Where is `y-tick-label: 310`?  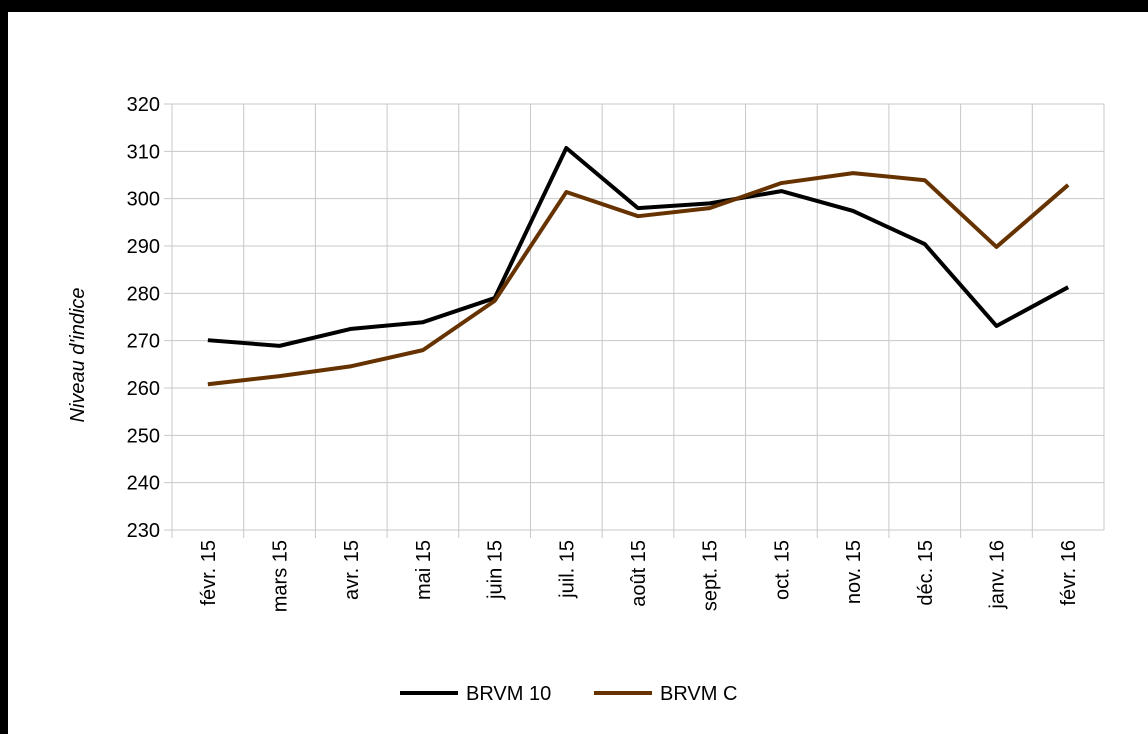
y-tick-label: 310 is located at coordinates (143, 152).